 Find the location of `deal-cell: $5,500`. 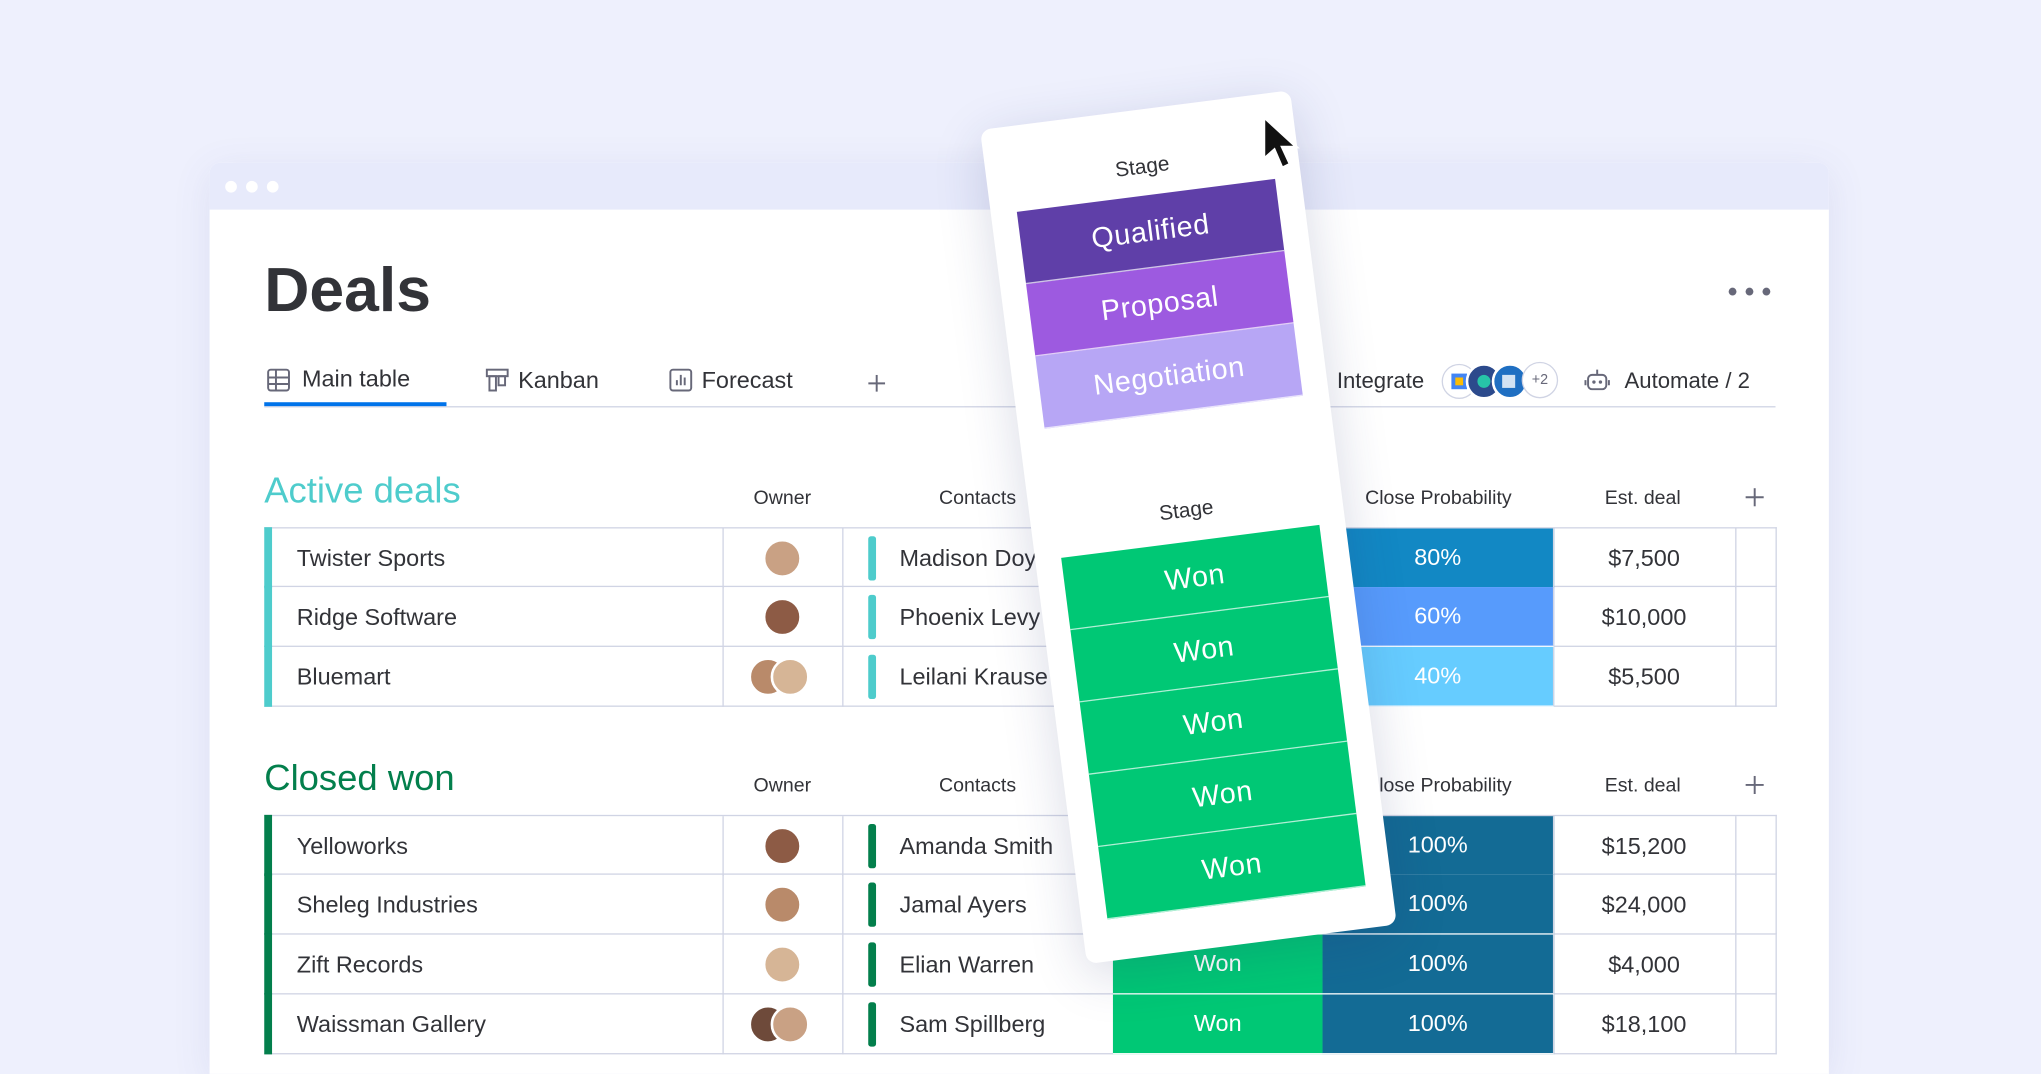

deal-cell: $5,500 is located at coordinates (1645, 676).